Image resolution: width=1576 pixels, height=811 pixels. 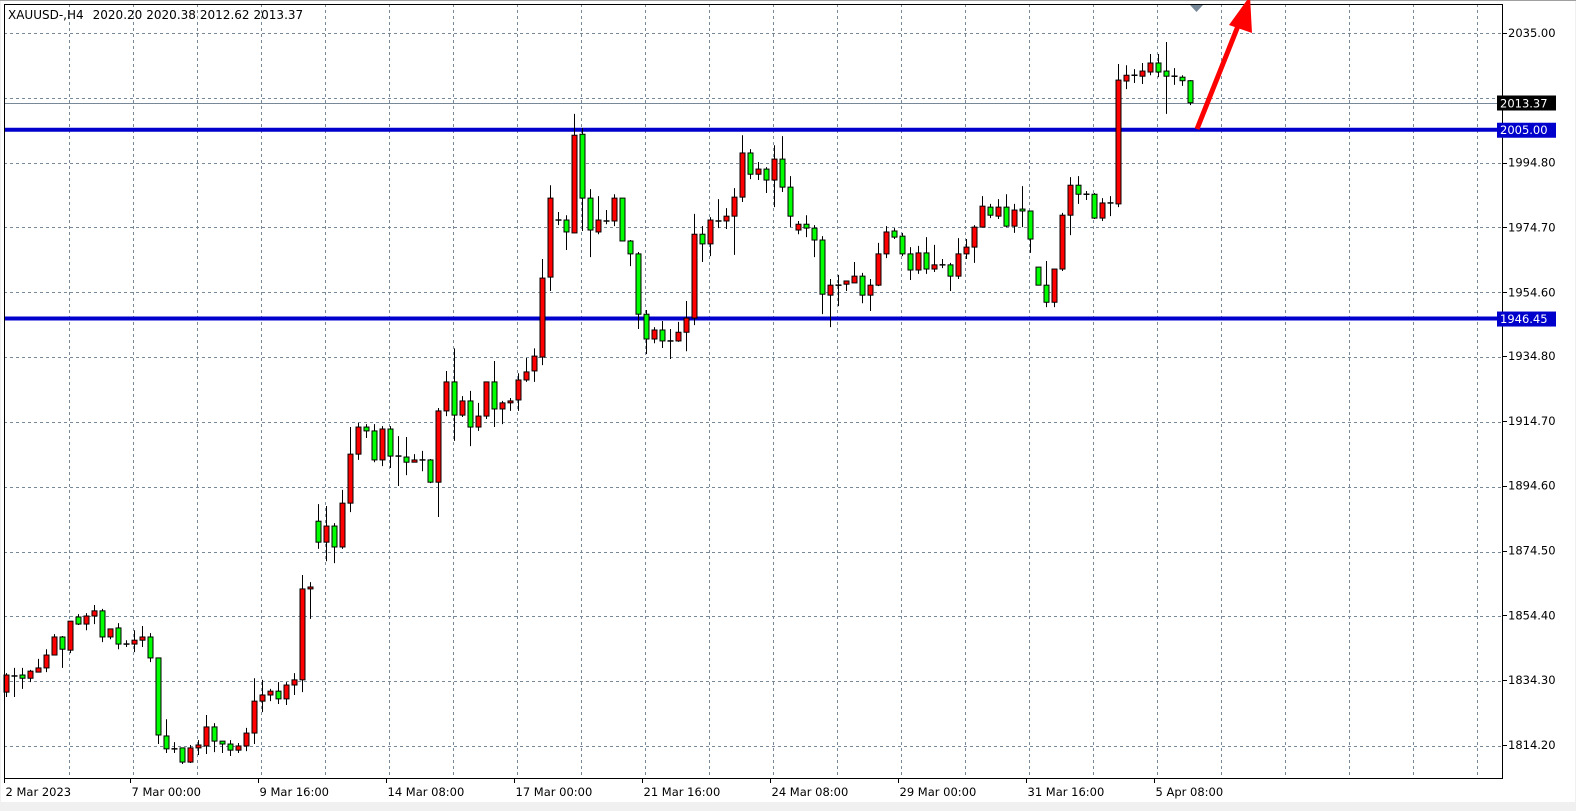 I want to click on x-tick-label: 7 Mar 00:00, so click(x=166, y=792).